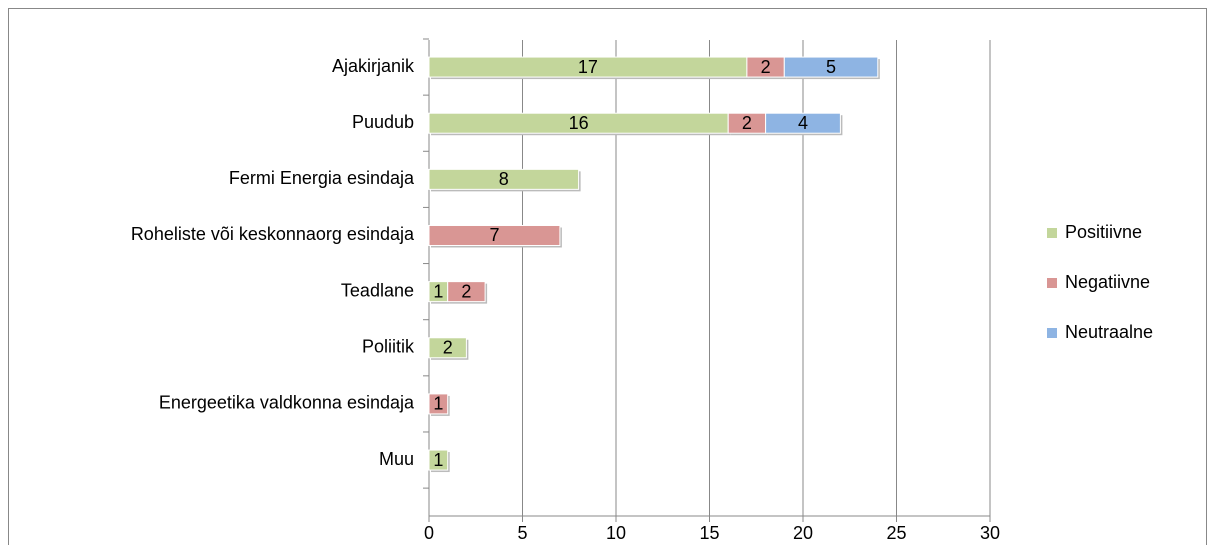 Image resolution: width=1207 pixels, height=545 pixels. What do you see at coordinates (709, 533) in the screenshot?
I see `x-tick-label: 15` at bounding box center [709, 533].